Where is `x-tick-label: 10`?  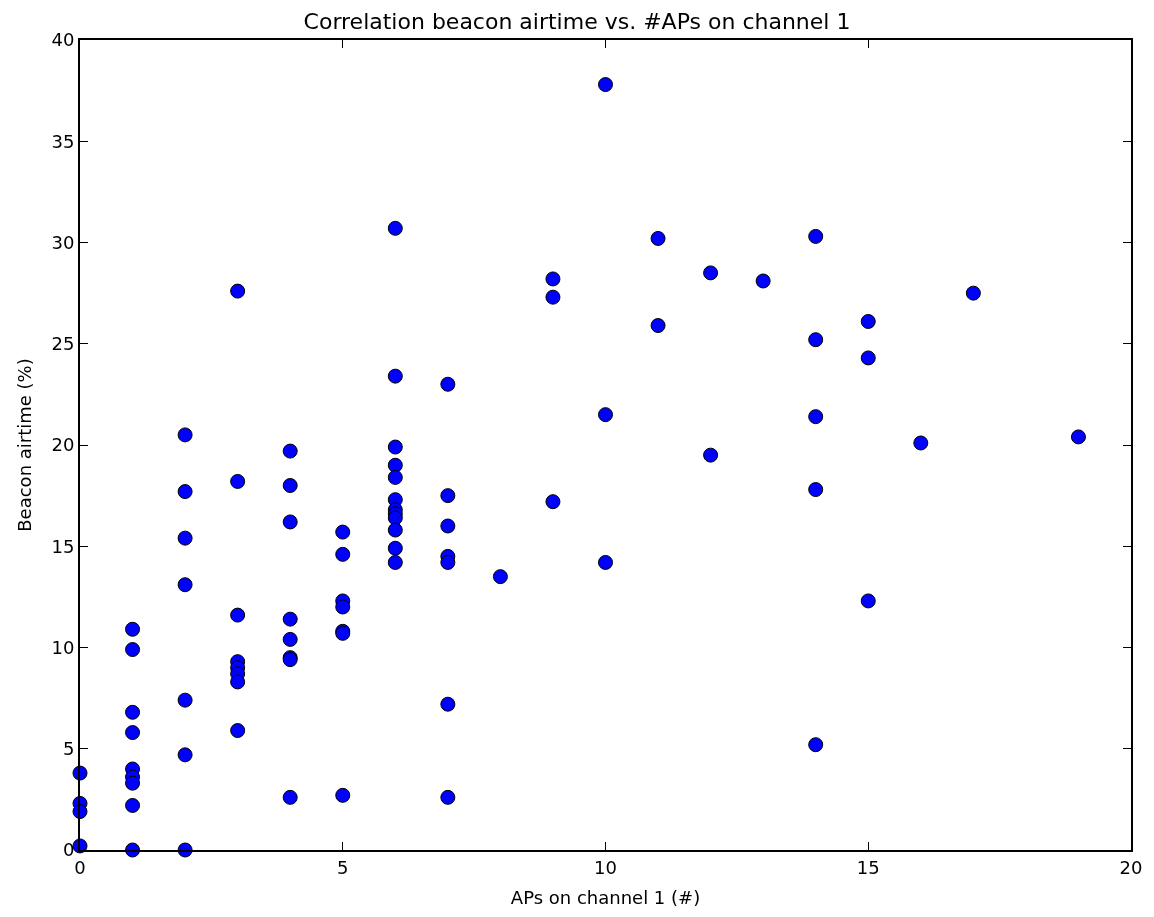
x-tick-label: 10 is located at coordinates (605, 867).